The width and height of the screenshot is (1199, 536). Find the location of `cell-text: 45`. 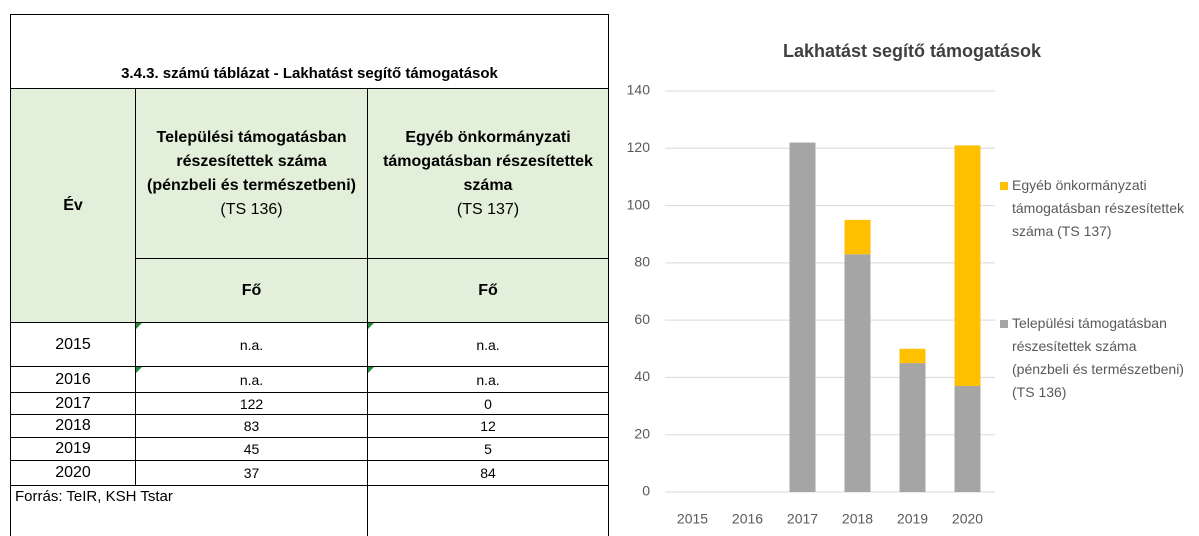

cell-text: 45 is located at coordinates (251, 449).